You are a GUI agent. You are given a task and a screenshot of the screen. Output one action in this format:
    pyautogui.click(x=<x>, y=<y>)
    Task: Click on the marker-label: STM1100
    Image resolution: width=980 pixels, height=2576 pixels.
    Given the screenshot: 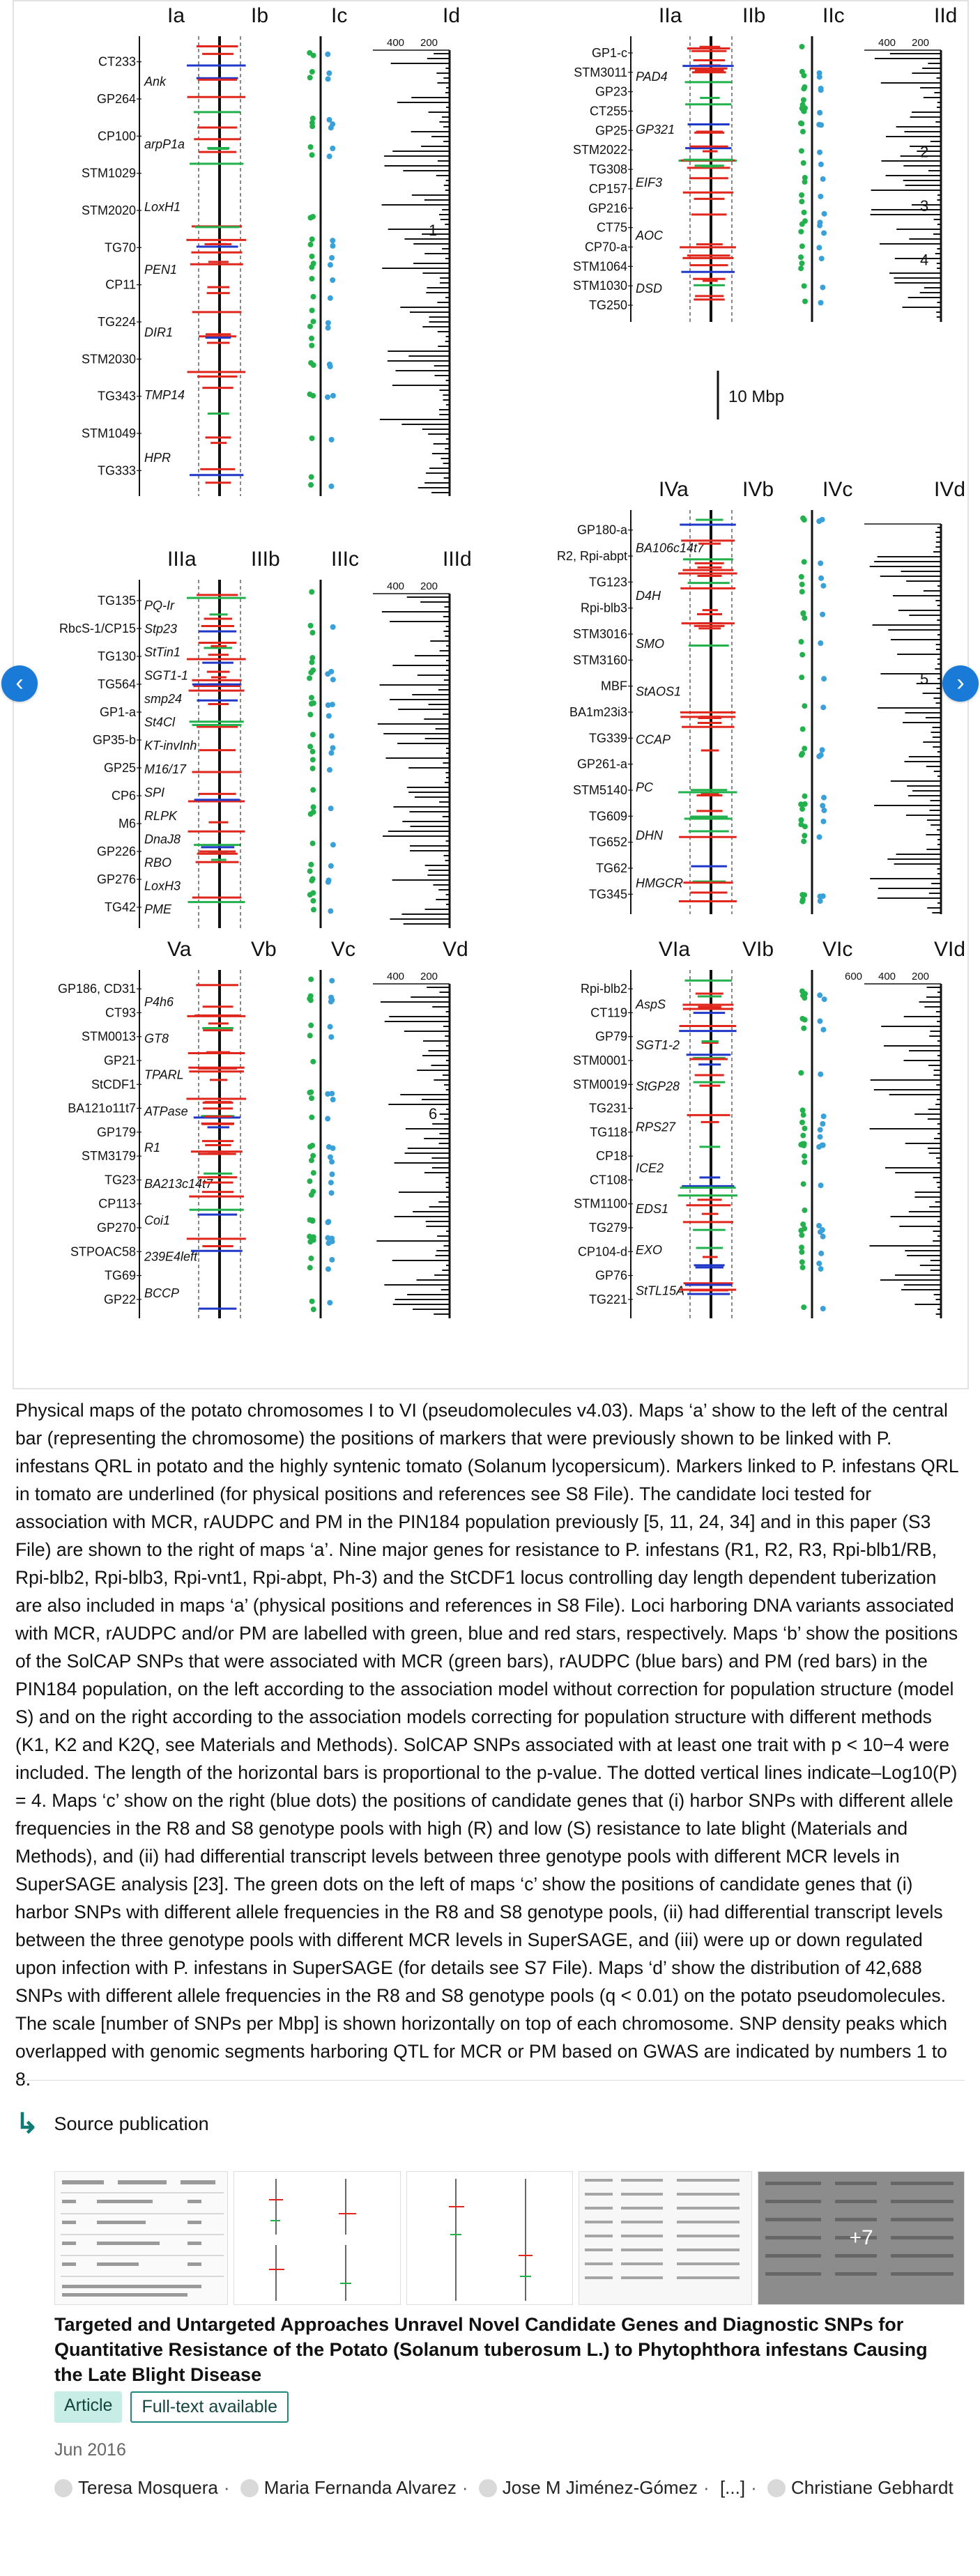 What is the action you would take?
    pyautogui.click(x=601, y=1204)
    